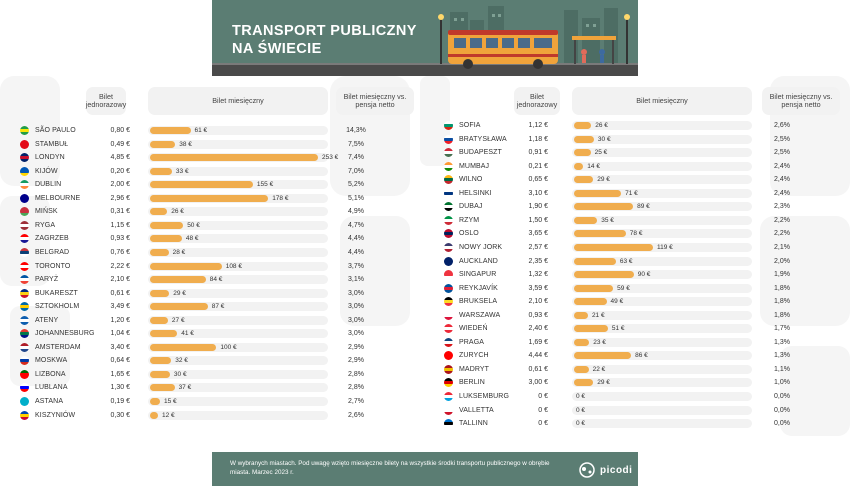 This screenshot has width=850, height=494. I want to click on single-ticket-price: 3,59 €, so click(538, 288).